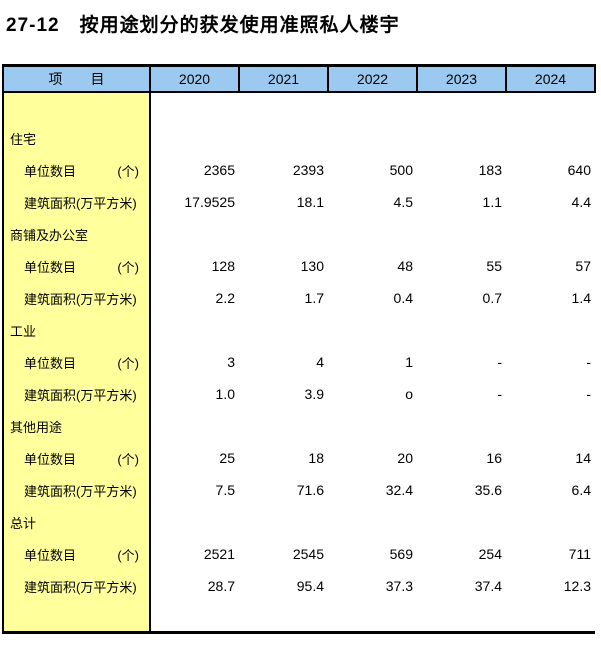 This screenshot has height=667, width=601. I want to click on units-row-shops-offices: 单位数目 (个) 128 130 48 55 57, so click(299, 266).